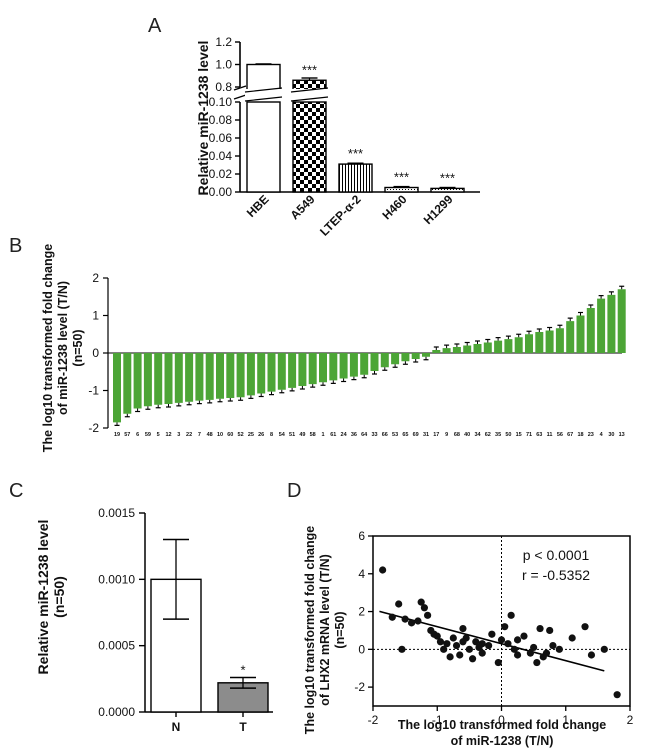 This screenshot has height=753, width=650. What do you see at coordinates (116, 712) in the screenshot?
I see `panel-c-ytick-label: 0.0000` at bounding box center [116, 712].